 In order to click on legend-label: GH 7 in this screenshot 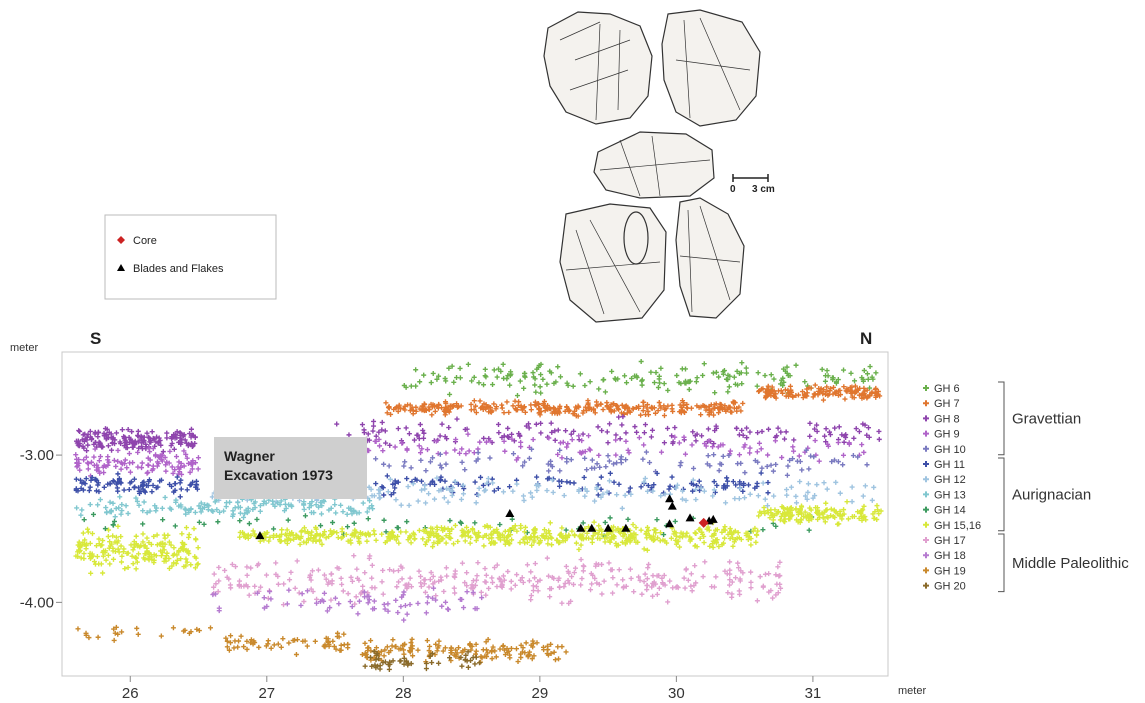, I will do `click(947, 404)`.